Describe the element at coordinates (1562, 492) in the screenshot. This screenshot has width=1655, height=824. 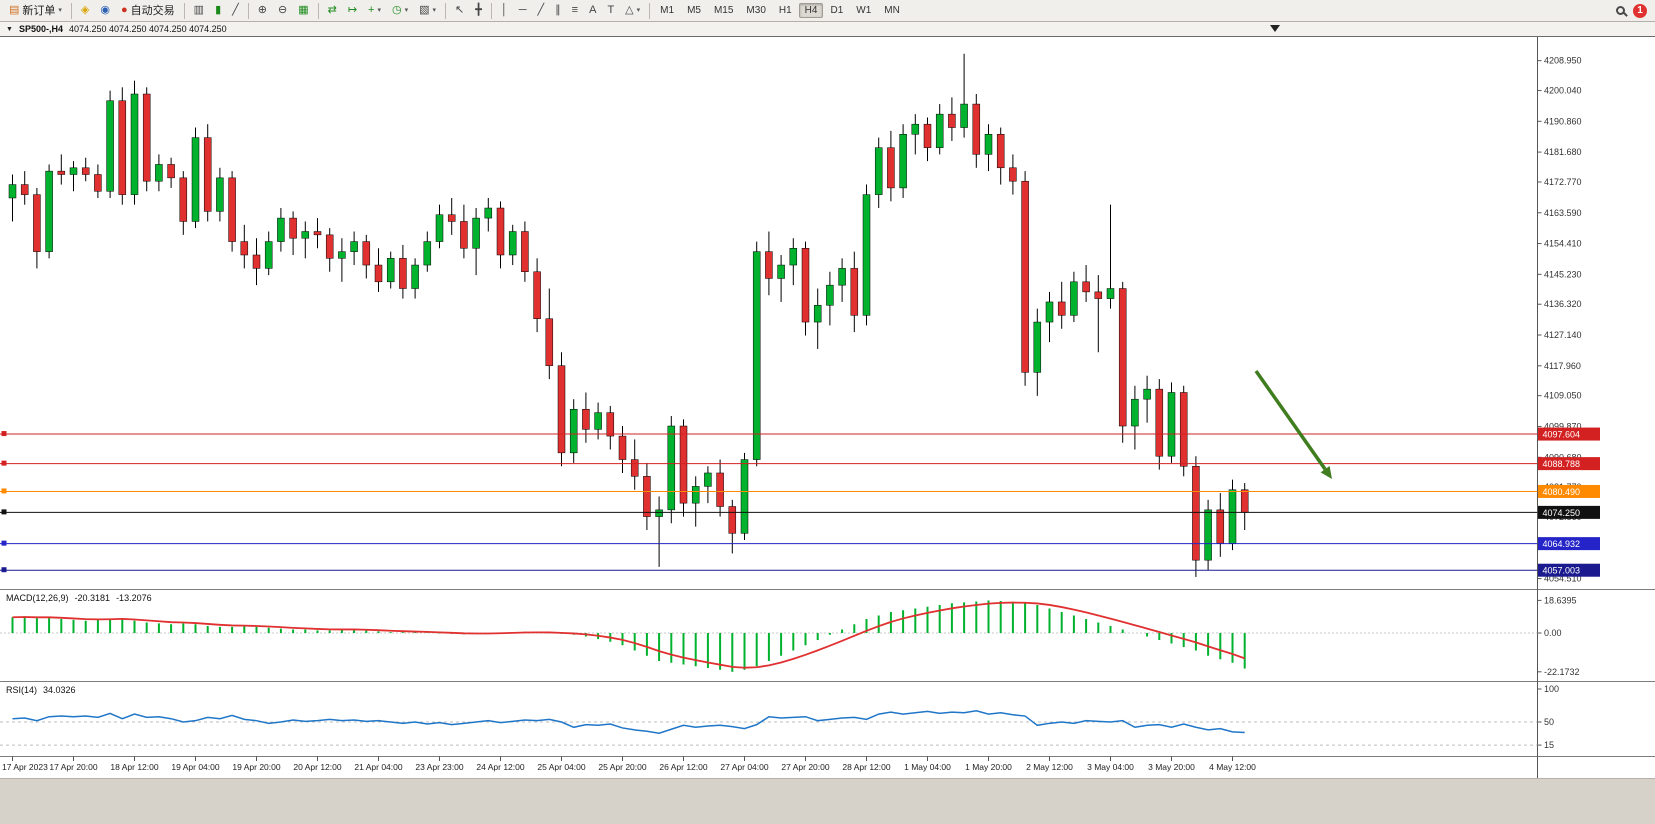
I see `svg-text: 4080.490` at that location.